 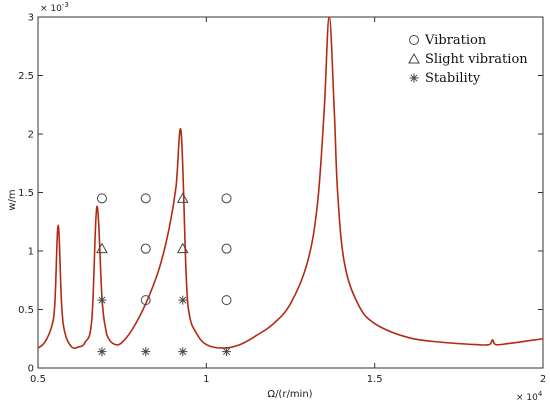 What do you see at coordinates (414, 58) in the screenshot?
I see `legend-triangle-icon` at bounding box center [414, 58].